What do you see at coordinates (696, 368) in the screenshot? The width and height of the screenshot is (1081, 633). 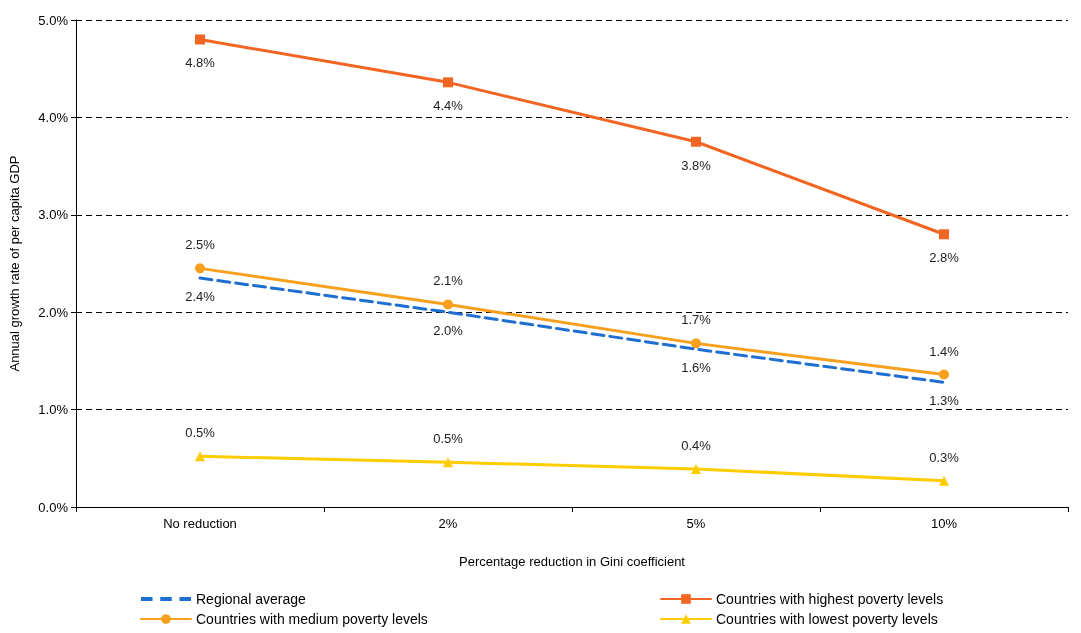 I see `data-label: 1.6%` at bounding box center [696, 368].